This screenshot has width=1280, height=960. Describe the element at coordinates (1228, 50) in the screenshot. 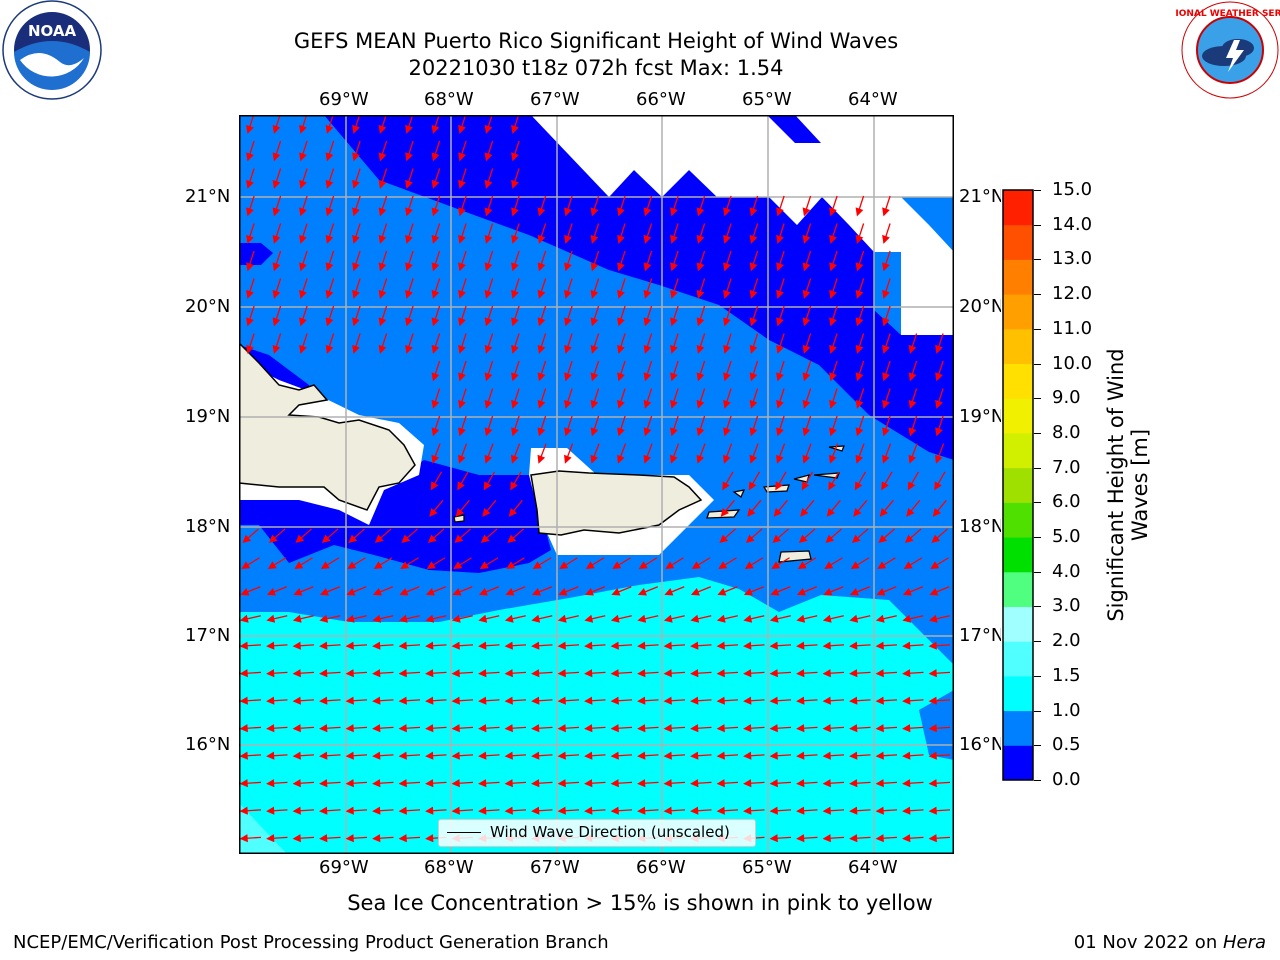

I see `nws-logo-icon: NATIONAL WEATHER SERVICE` at that location.